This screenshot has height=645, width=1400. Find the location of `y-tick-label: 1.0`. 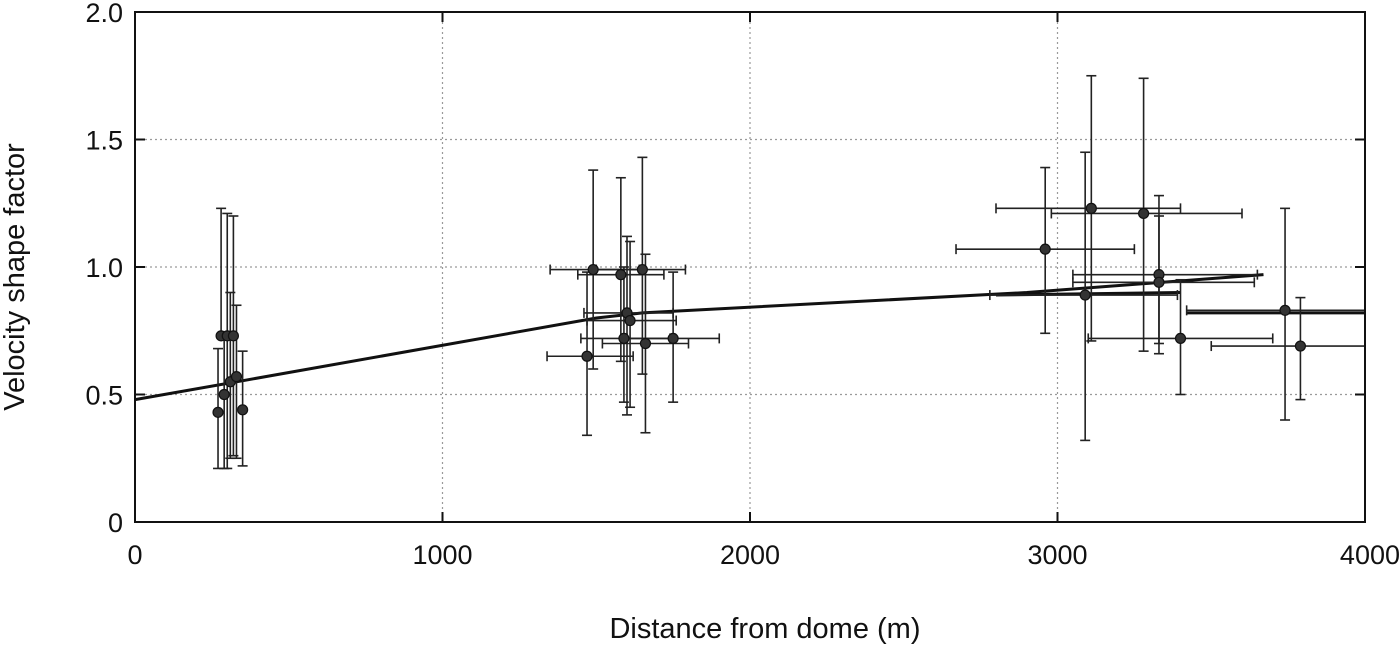

y-tick-label: 1.0 is located at coordinates (104, 268).